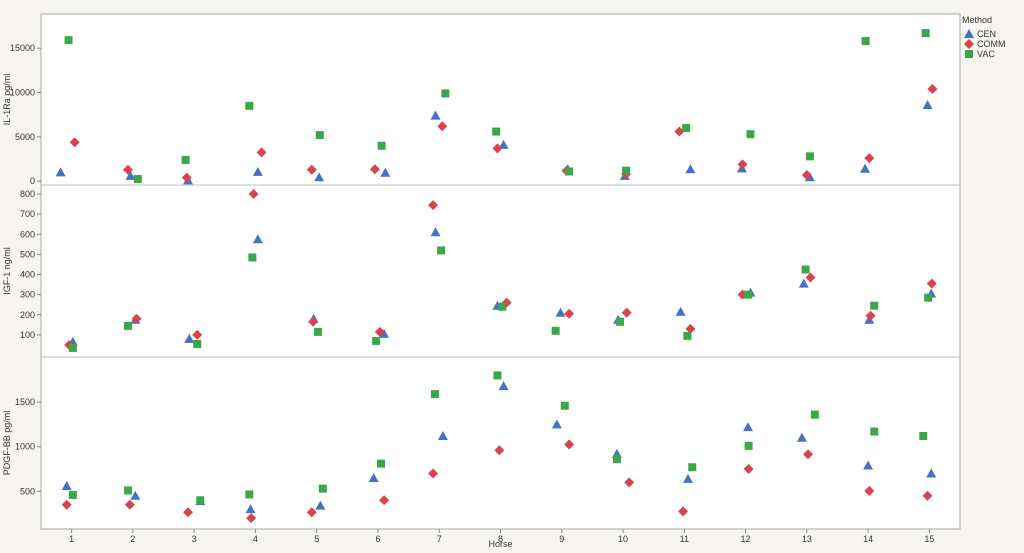 This screenshot has height=553, width=1024. Describe the element at coordinates (561, 539) in the screenshot. I see `x-tick-label-9: 9` at that location.